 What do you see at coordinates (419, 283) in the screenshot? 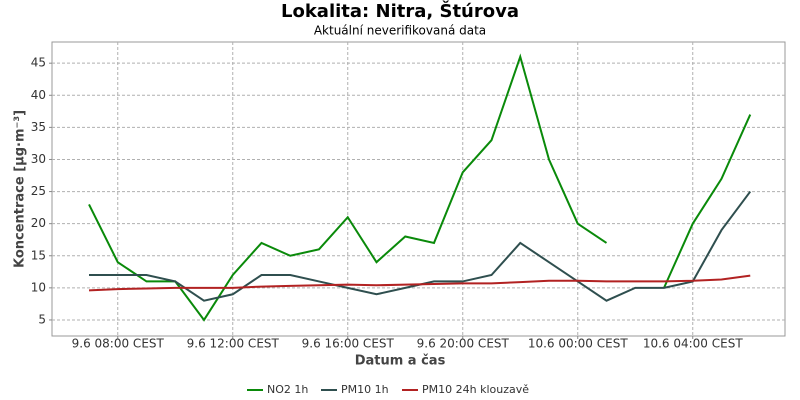
I see `series-line` at bounding box center [419, 283].